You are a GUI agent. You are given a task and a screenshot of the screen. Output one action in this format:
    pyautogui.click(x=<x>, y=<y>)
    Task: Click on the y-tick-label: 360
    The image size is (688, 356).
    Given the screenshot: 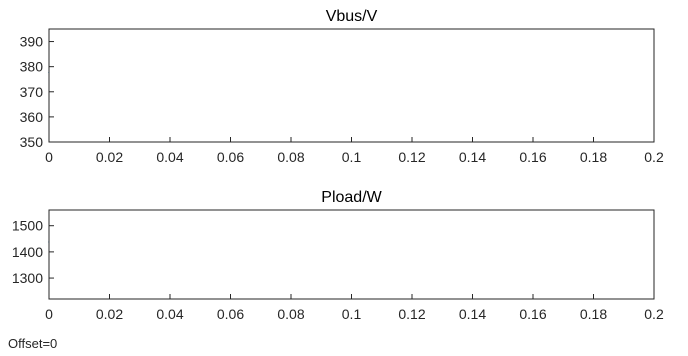 What is the action you would take?
    pyautogui.click(x=32, y=117)
    